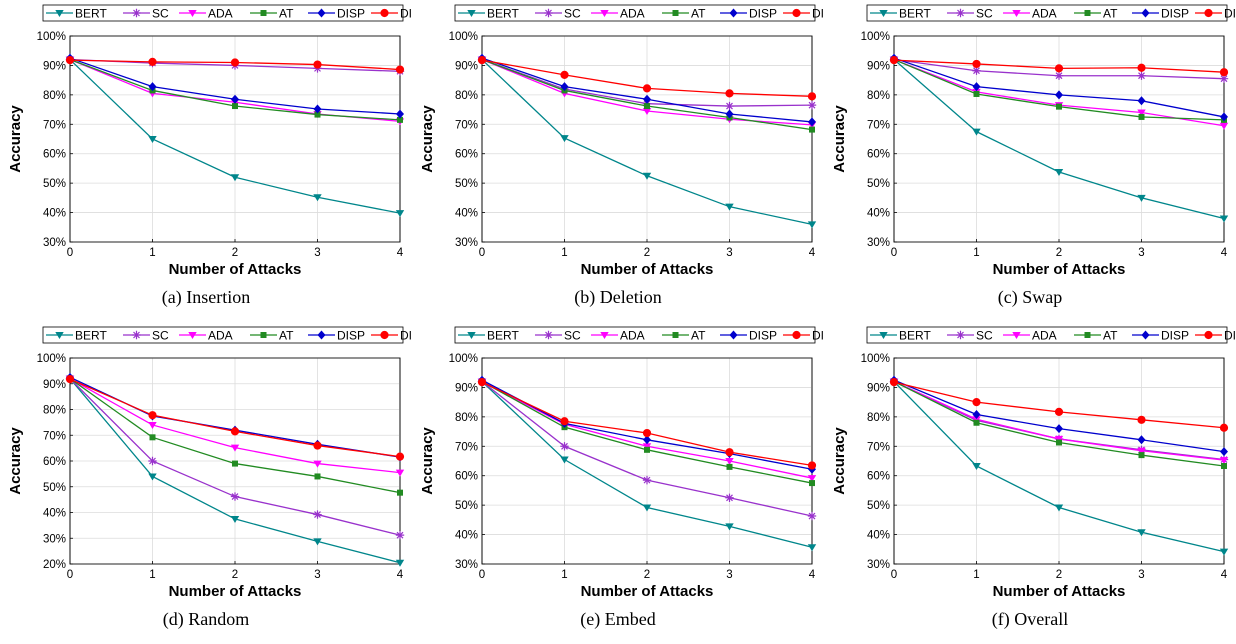 The height and width of the screenshot is (644, 1236). Describe the element at coordinates (878, 418) in the screenshot. I see `y-tick-label: 80%` at that location.